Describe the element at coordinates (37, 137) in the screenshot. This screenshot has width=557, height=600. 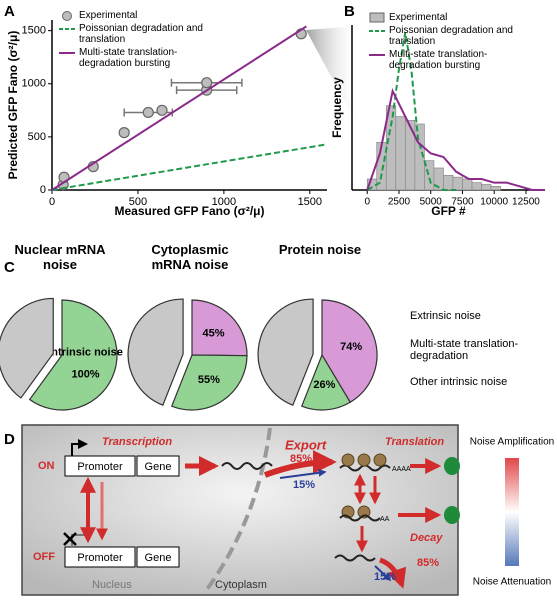
I see `y-tick-label: 500` at that location.